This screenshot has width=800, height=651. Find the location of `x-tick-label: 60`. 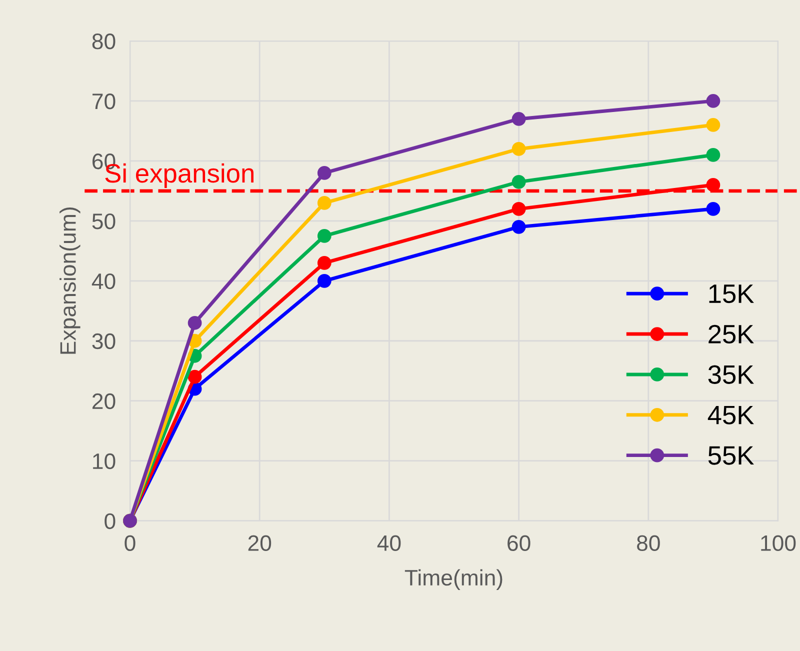

x-tick-label: 60 is located at coordinates (519, 543).